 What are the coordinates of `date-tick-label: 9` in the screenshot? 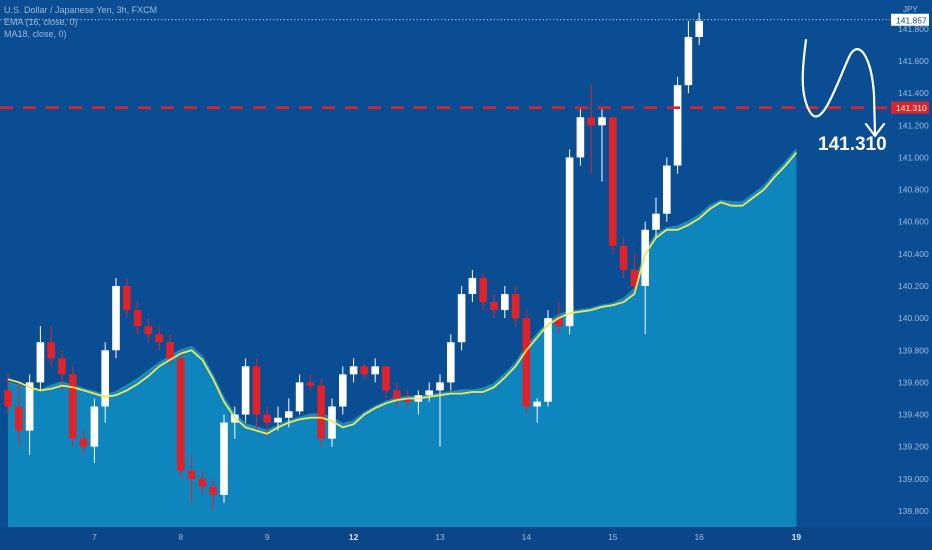 It's located at (267, 537).